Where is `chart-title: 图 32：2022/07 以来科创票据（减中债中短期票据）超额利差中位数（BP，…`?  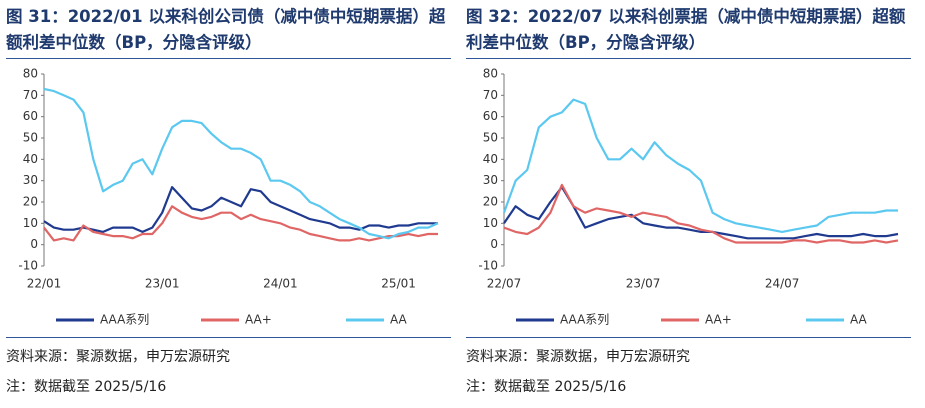
chart-title: 图 32：2022/07 以来科创票据（减中债中短期票据）超额利差中位数（BP，… is located at coordinates (688, 31).